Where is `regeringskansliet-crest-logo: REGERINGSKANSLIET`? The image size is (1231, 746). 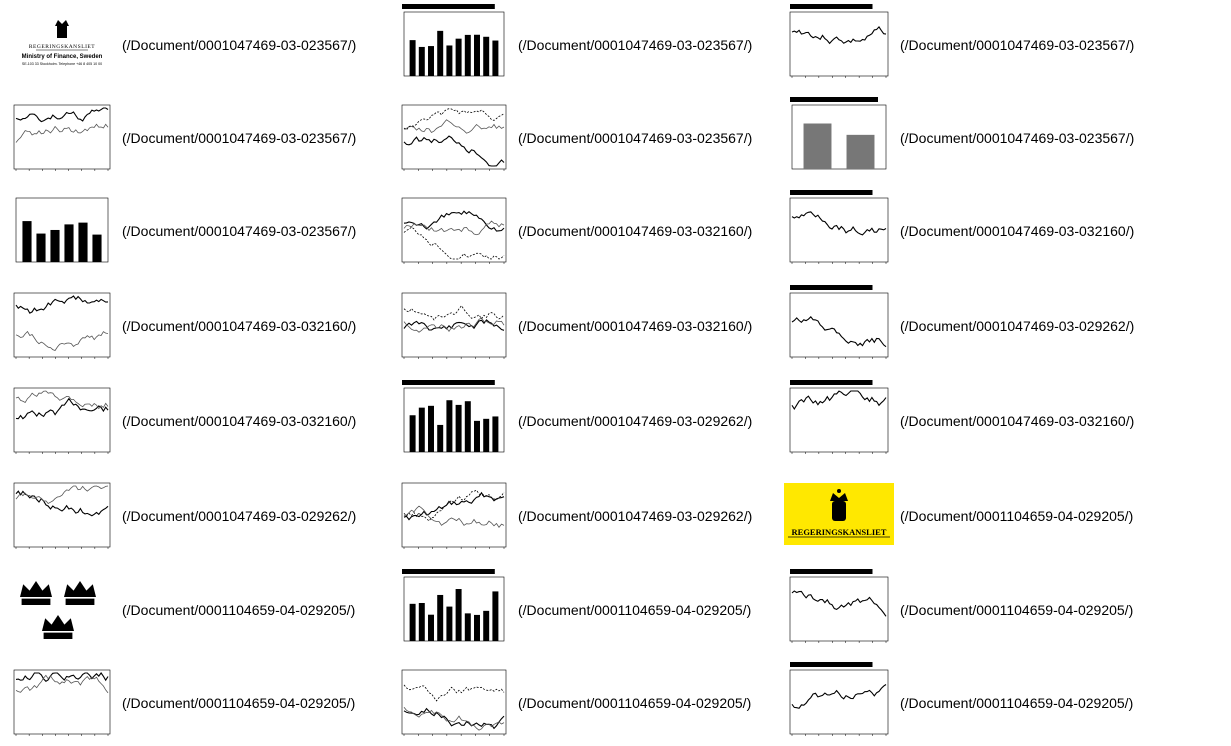 regeringskansliet-crest-logo: REGERINGSKANSLIET is located at coordinates (839, 516).